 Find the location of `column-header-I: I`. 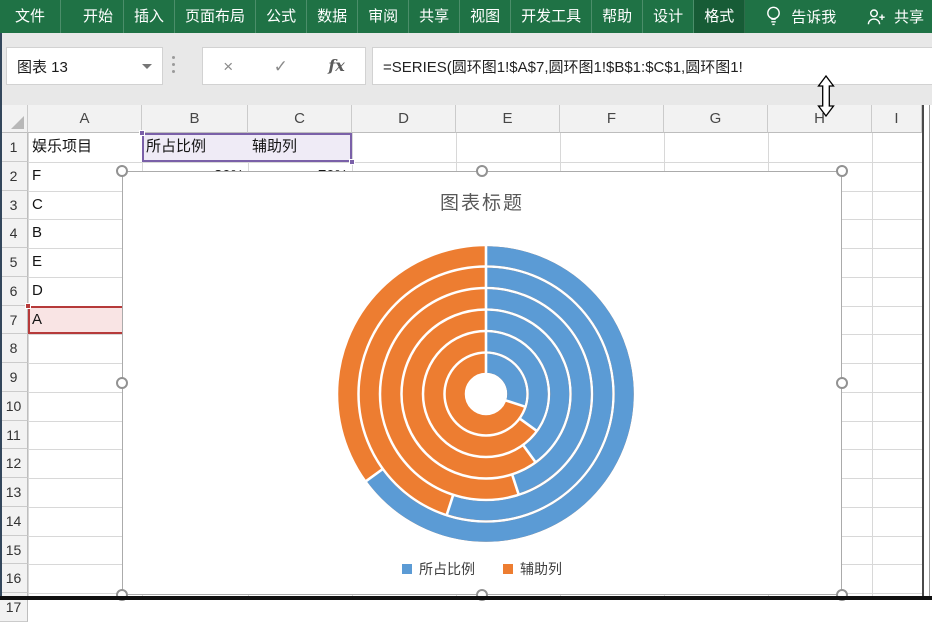

column-header-I: I is located at coordinates (897, 119).